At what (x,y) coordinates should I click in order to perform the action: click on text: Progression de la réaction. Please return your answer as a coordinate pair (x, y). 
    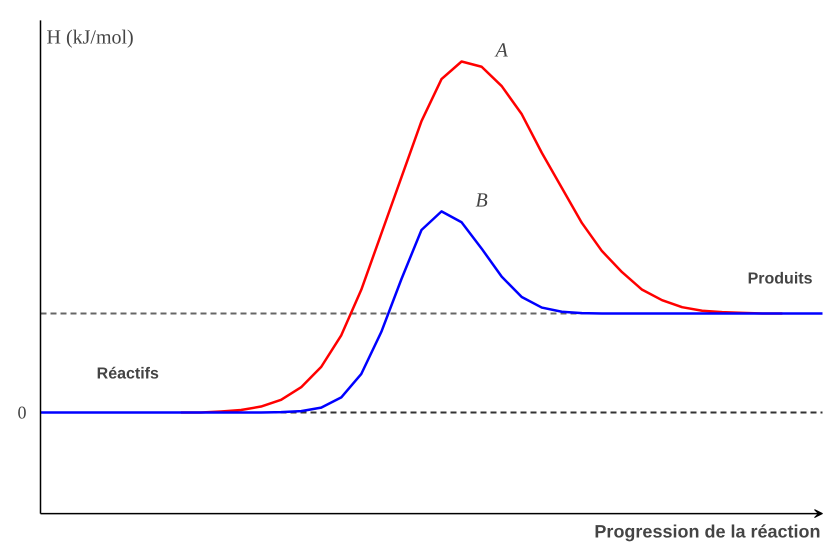
    Looking at the image, I should click on (707, 532).